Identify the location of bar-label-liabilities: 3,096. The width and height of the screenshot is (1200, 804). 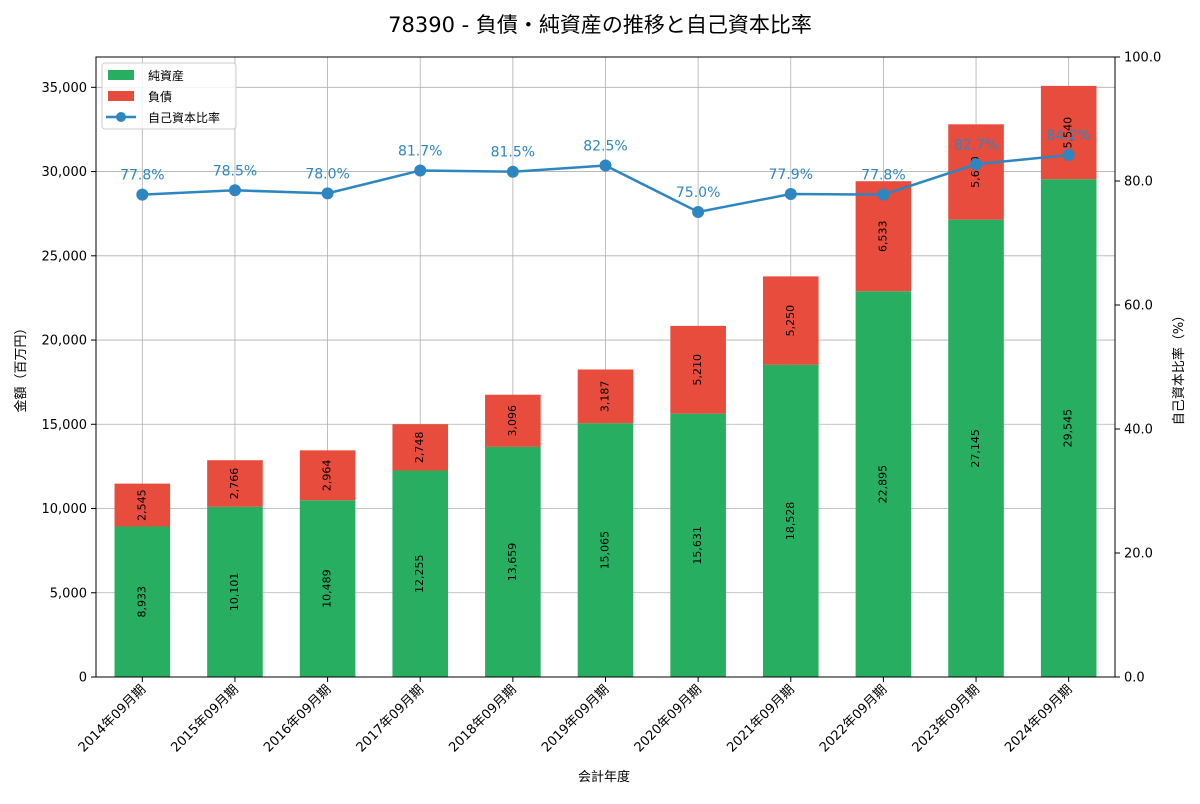
(512, 421).